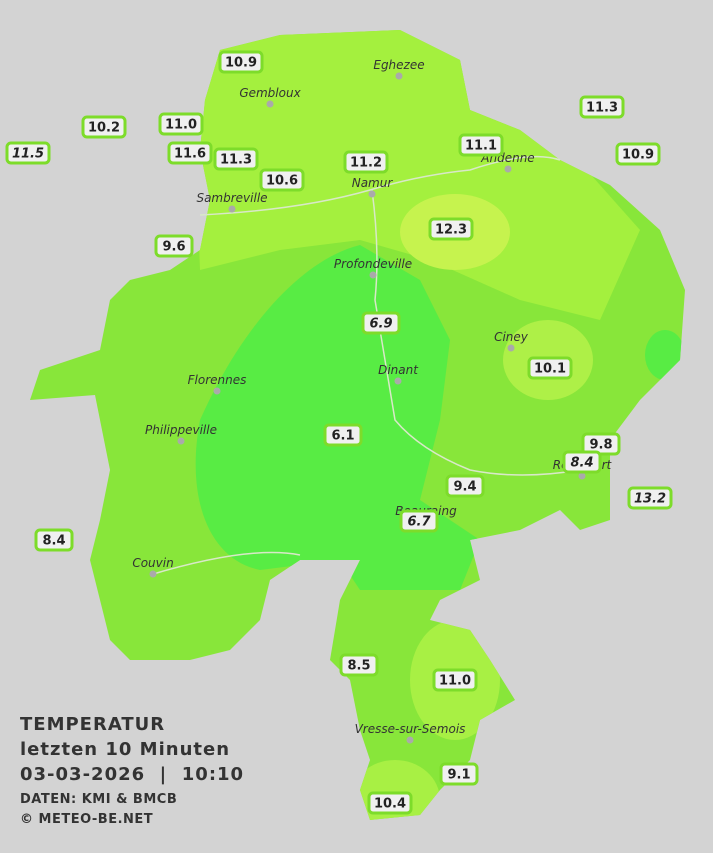 This screenshot has height=853, width=713. I want to click on station-value: 13.2, so click(650, 499).